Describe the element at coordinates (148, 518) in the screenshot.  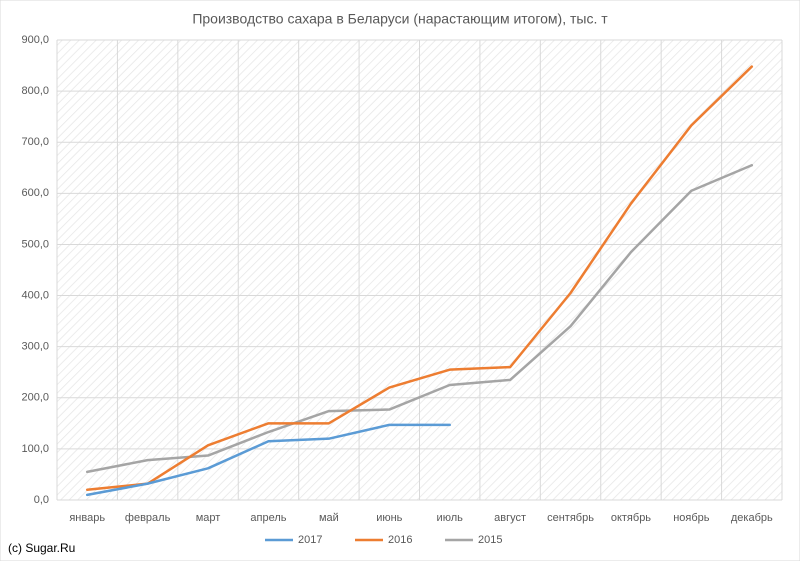
I see `x-tick-label: февраль` at that location.